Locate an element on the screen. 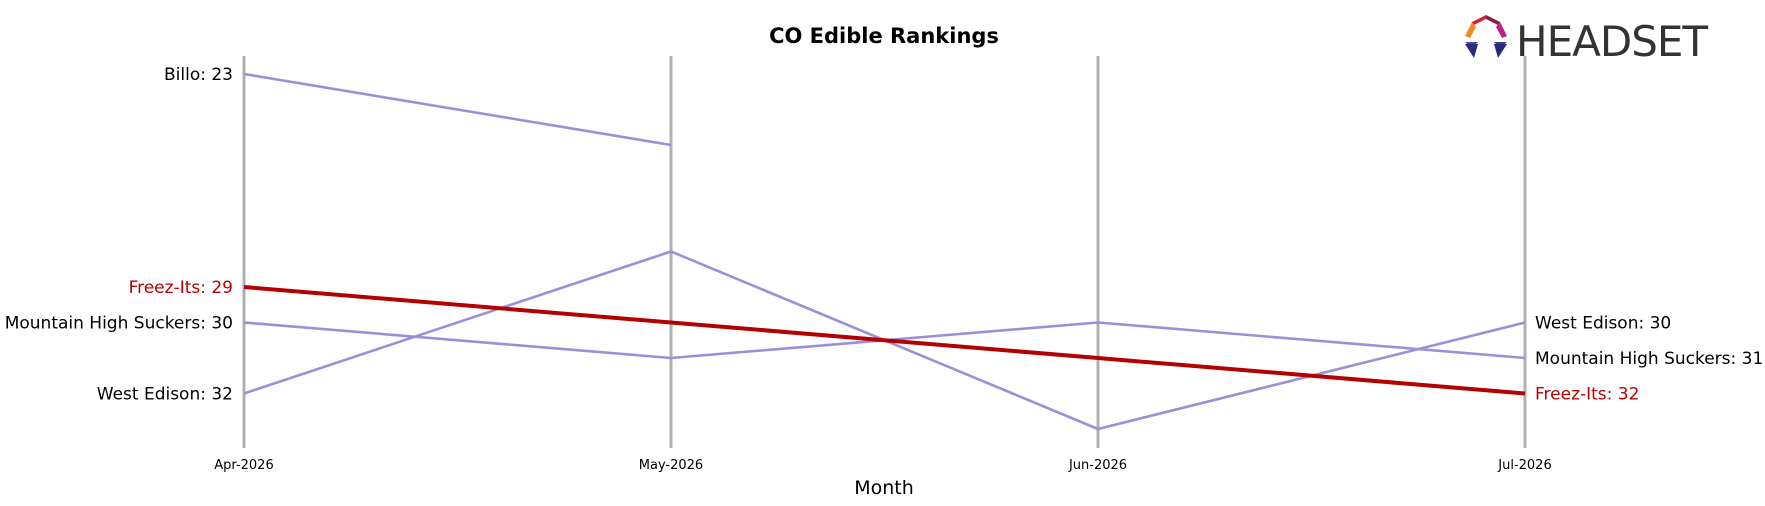  x-tick-label: Jun-2026 is located at coordinates (1097, 465).